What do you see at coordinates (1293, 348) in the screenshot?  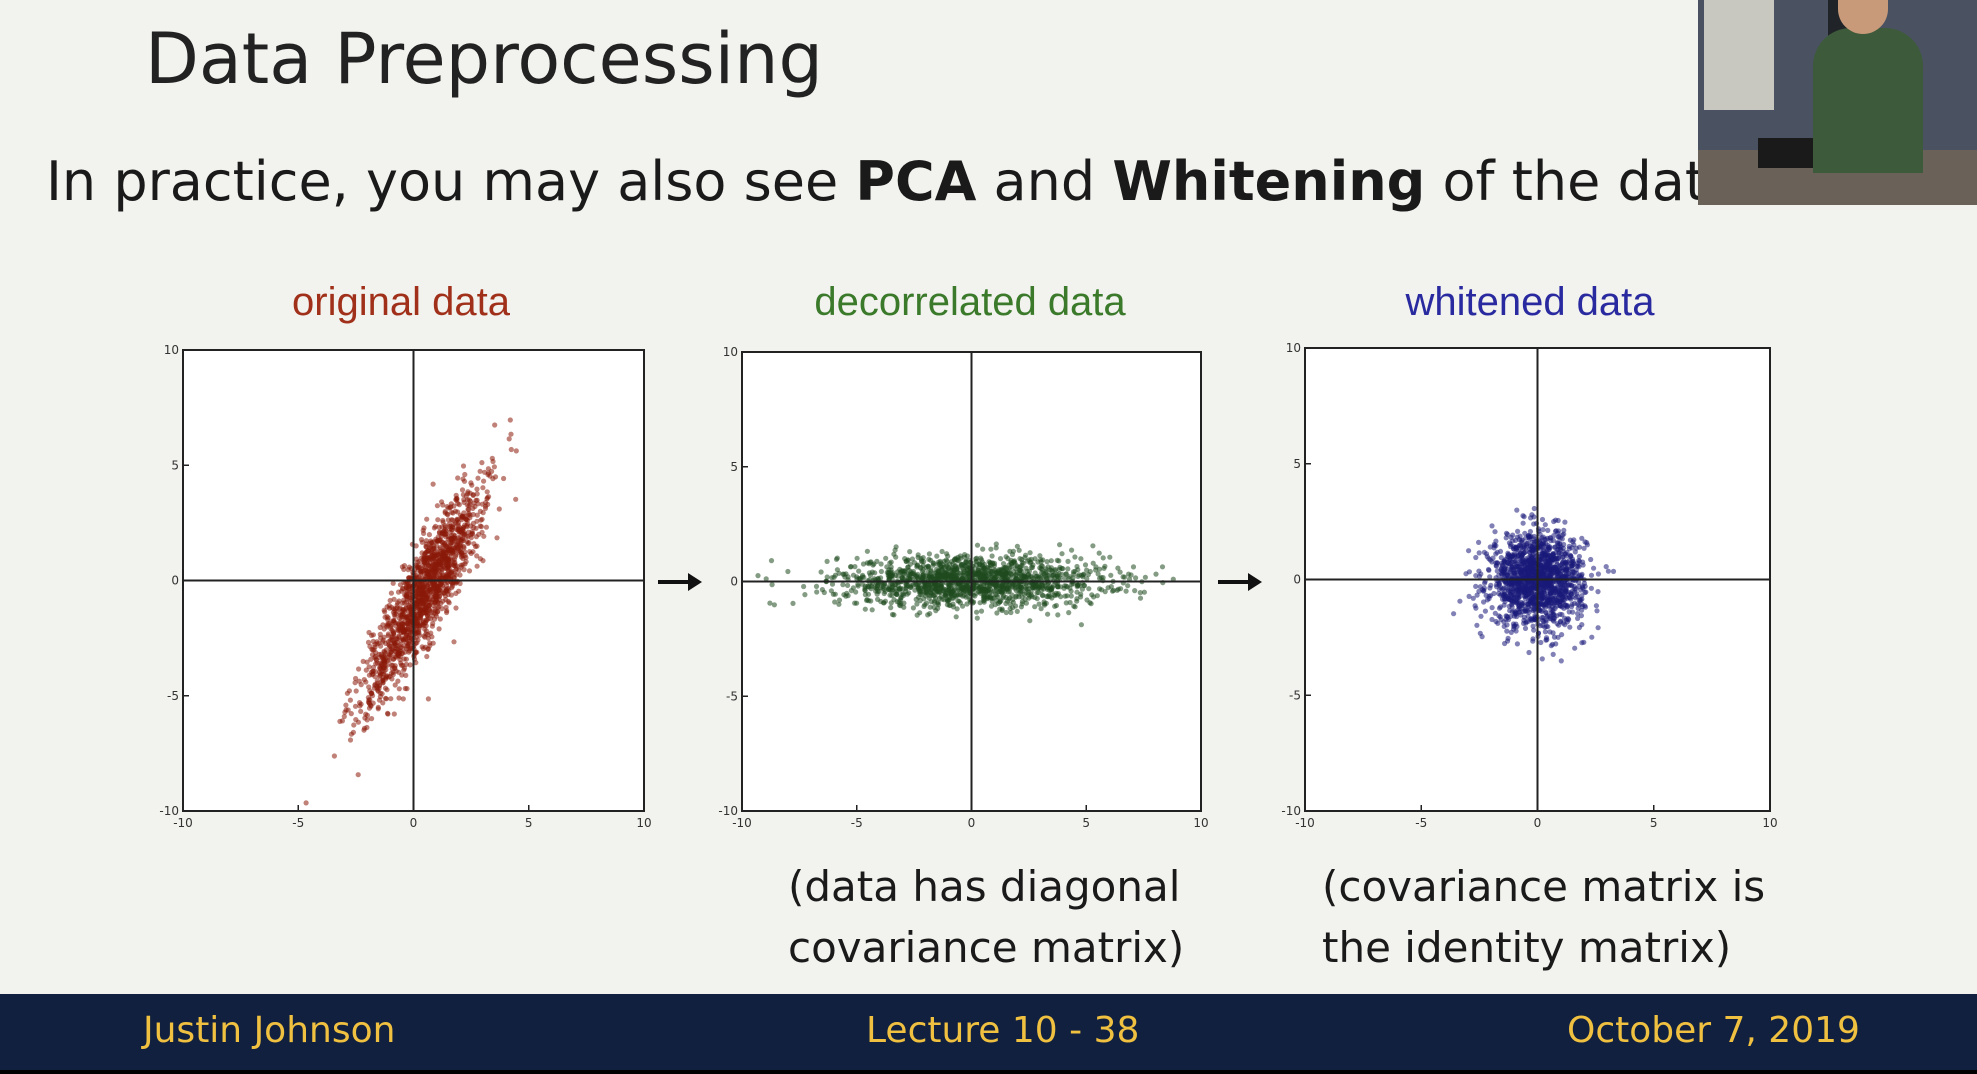 I see `y-tick-label: 10` at bounding box center [1293, 348].